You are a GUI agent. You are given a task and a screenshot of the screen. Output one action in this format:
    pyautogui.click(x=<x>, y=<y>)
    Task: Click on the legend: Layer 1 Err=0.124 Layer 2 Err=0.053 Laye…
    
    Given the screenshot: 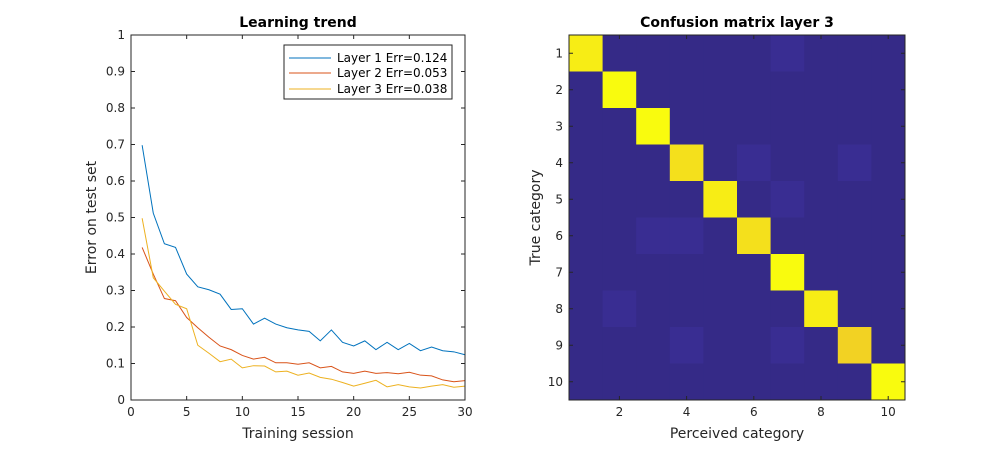 What is the action you would take?
    pyautogui.click(x=368, y=72)
    